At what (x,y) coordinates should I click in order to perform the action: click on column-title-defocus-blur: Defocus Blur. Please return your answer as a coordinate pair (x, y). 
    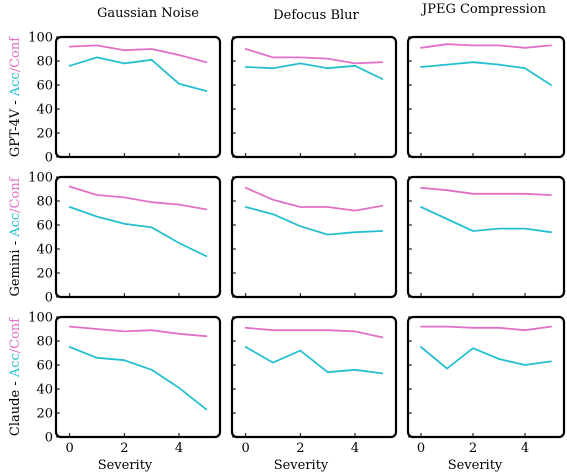
    Looking at the image, I should click on (316, 15).